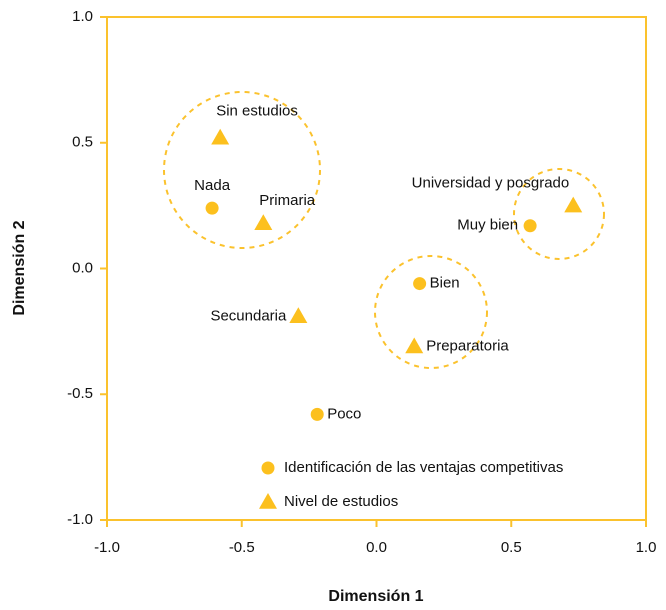  I want to click on point-label: Preparatoria, so click(467, 345).